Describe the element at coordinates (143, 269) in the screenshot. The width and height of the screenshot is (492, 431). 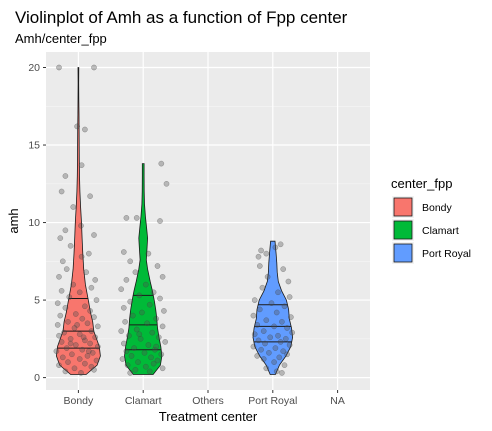
I see `violin-clamart` at that location.